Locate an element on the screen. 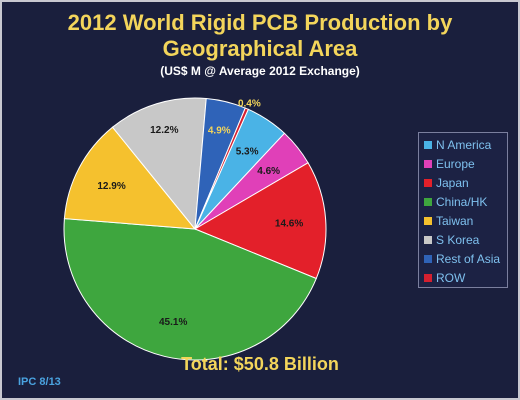 The height and width of the screenshot is (400, 520). legend-item: China/HK is located at coordinates (465, 201).